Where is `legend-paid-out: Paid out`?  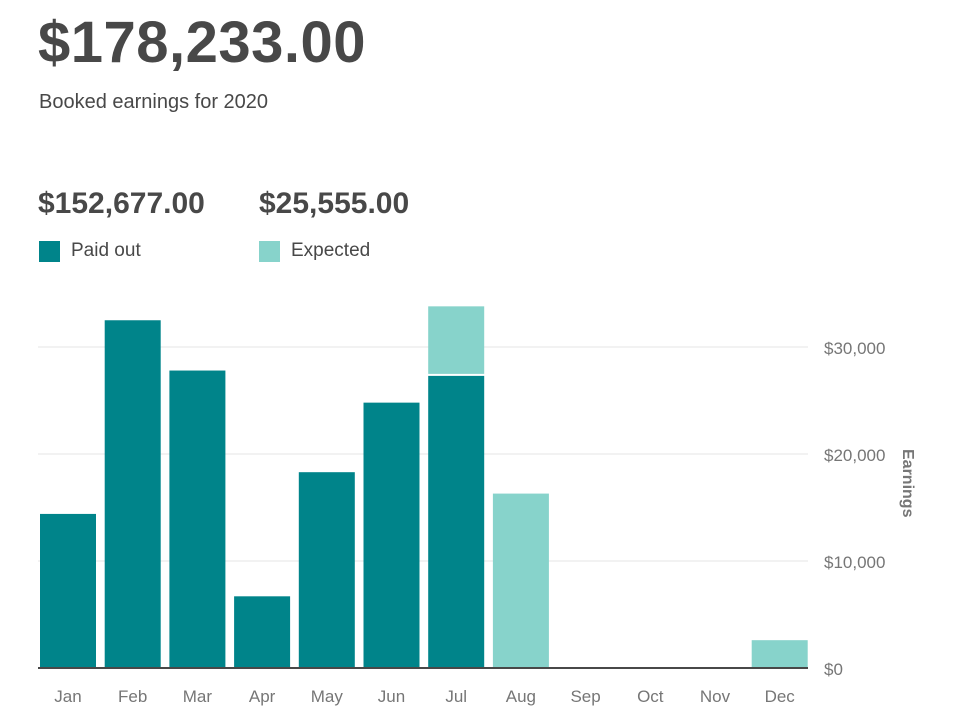 legend-paid-out: Paid out is located at coordinates (90, 251).